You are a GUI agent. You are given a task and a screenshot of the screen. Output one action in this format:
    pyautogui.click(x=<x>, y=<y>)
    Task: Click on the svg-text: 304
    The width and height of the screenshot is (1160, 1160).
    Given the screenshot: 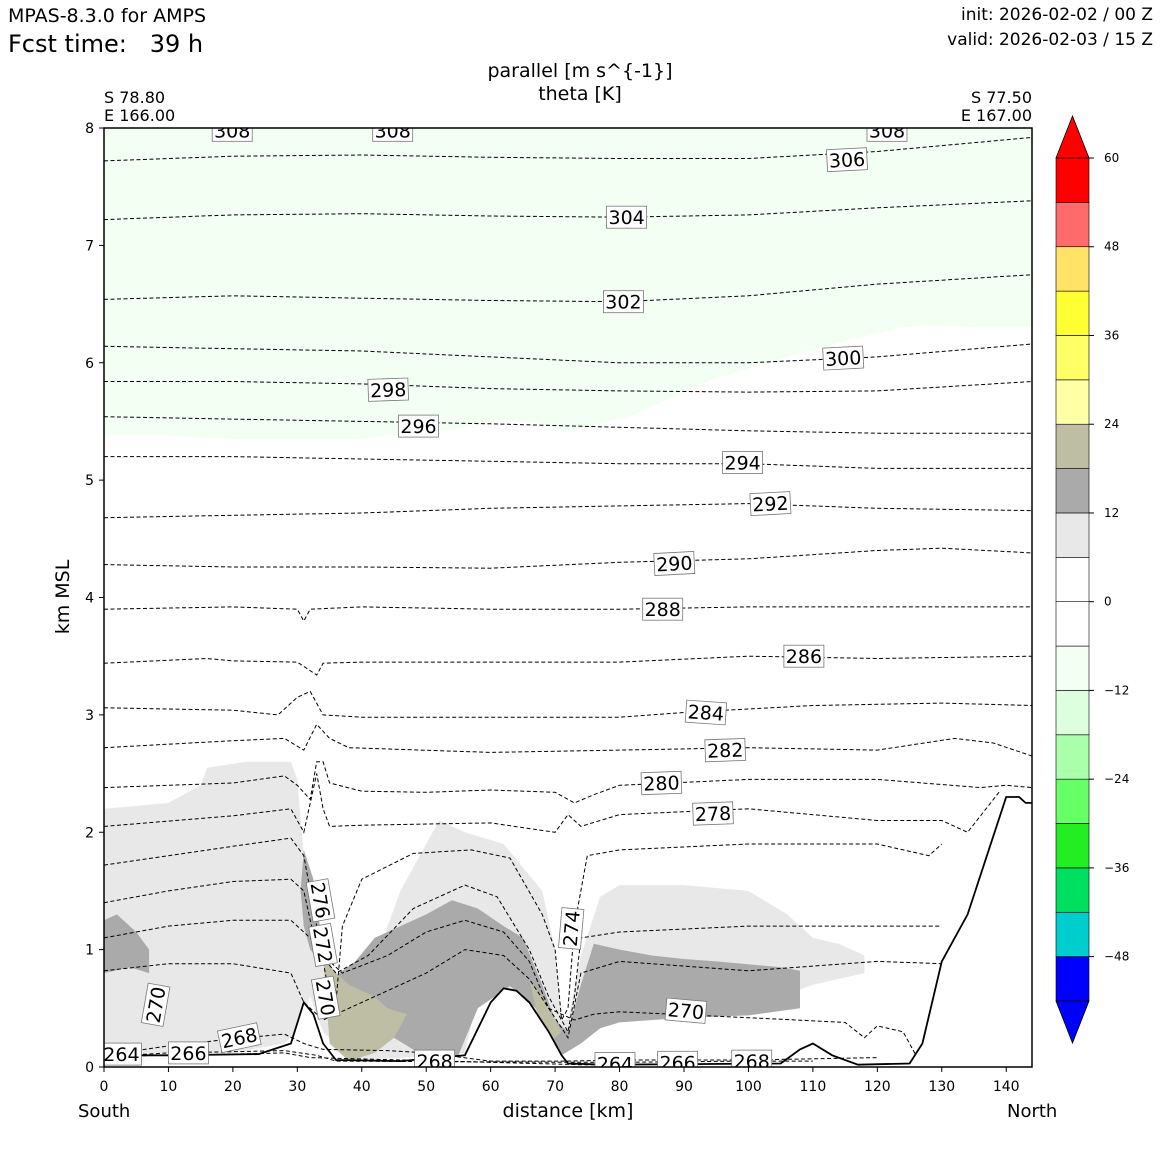 What is the action you would take?
    pyautogui.click(x=626, y=218)
    